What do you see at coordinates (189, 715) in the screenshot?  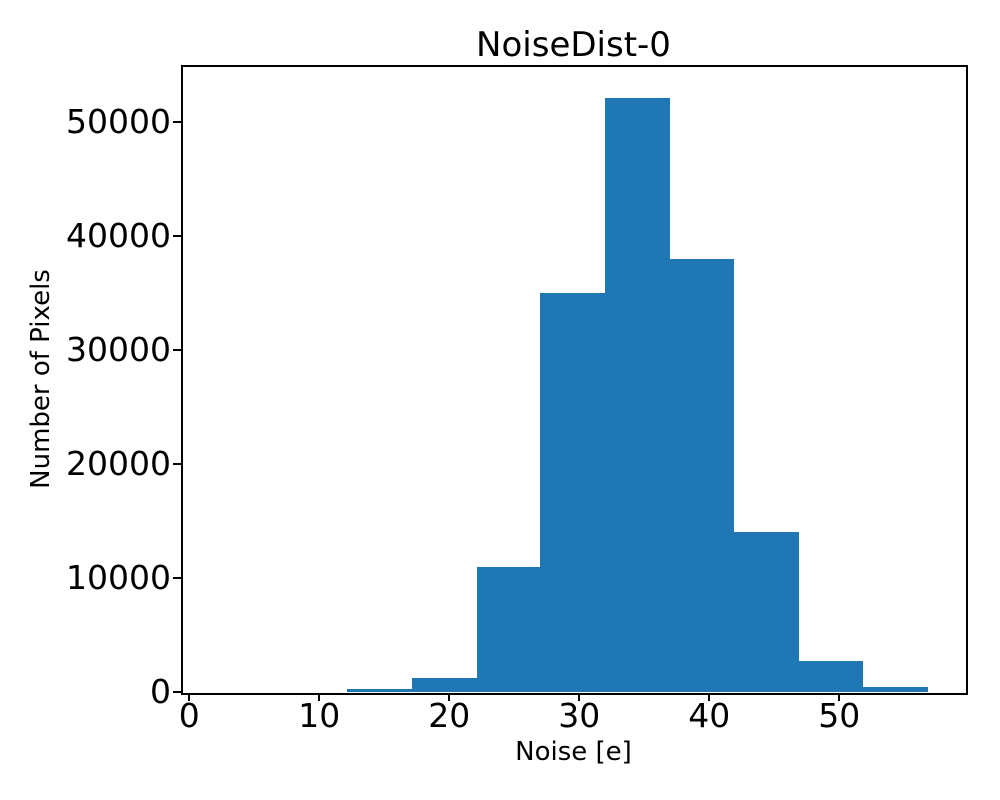 I see `x-tick-label: 0` at bounding box center [189, 715].